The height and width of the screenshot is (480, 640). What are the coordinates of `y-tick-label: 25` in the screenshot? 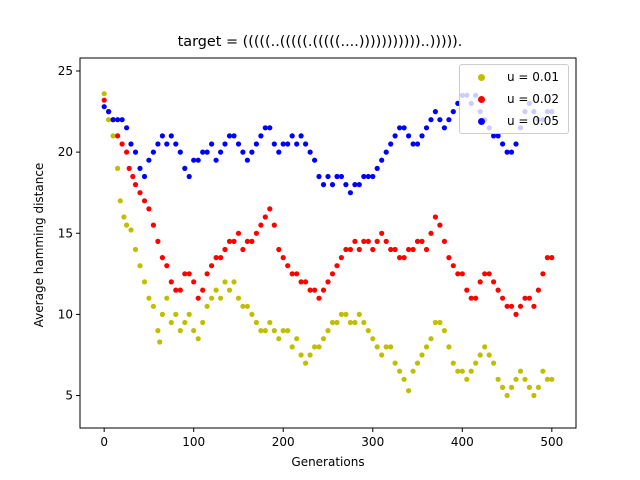 It's located at (65, 71).